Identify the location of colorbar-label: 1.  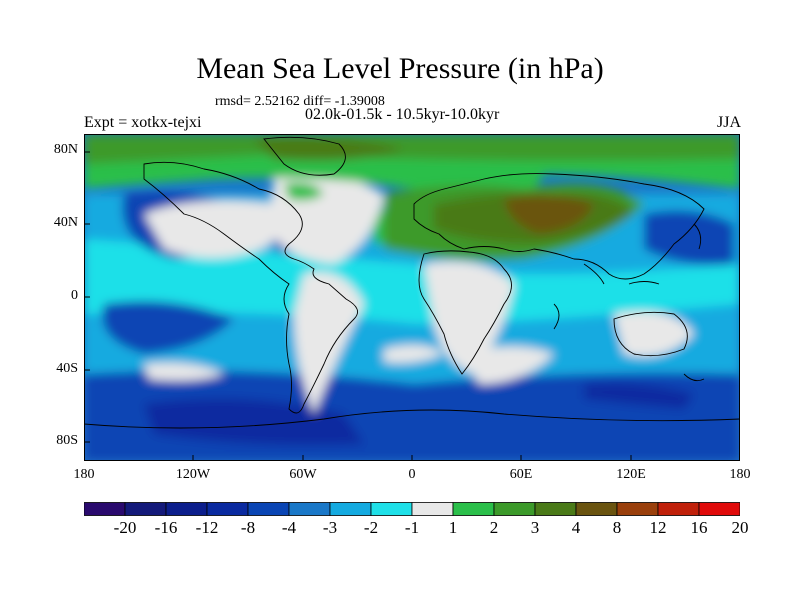
(453, 527).